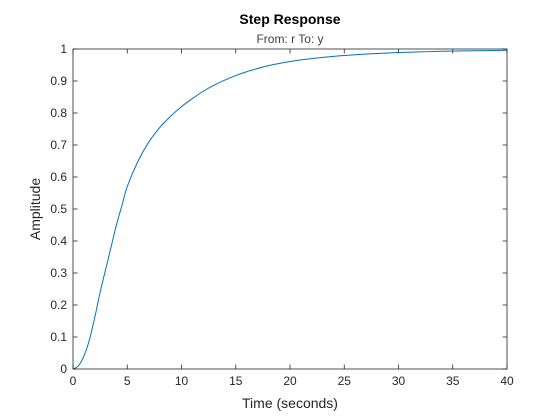 The width and height of the screenshot is (560, 420). What do you see at coordinates (58, 273) in the screenshot?
I see `y-tick-label: 0.3` at bounding box center [58, 273].